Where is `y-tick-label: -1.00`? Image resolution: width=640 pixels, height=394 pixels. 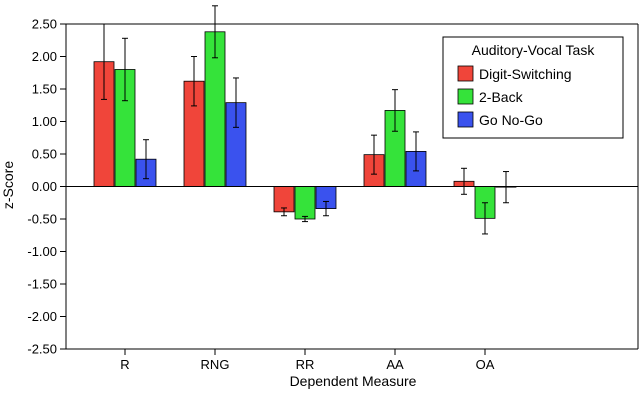 y-tick-label: -1.00 is located at coordinates (42, 251).